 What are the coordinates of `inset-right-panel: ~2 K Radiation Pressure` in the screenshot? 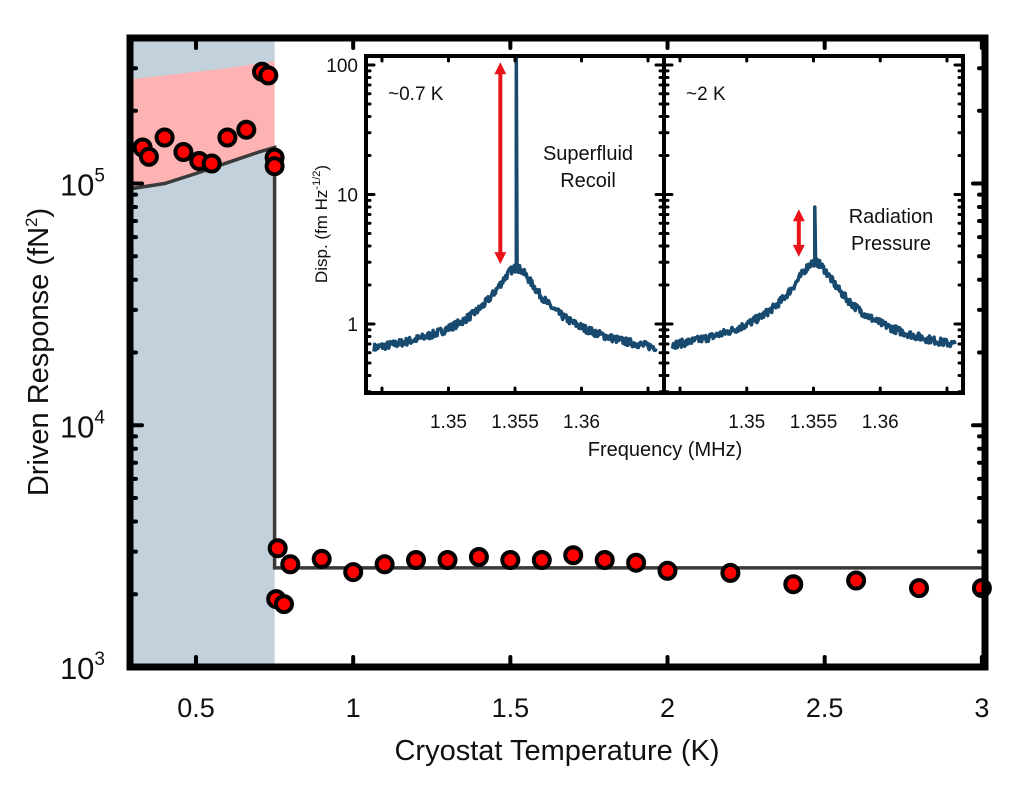 It's located at (813, 217).